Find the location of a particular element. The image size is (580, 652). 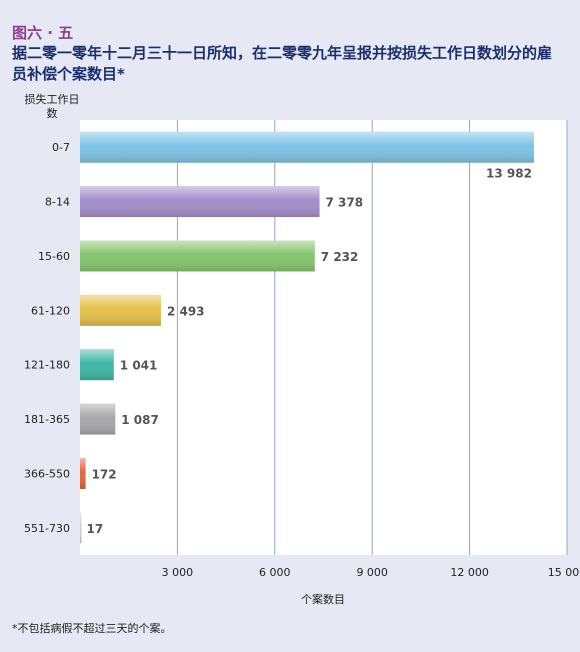

x-tick-label: 6 000 is located at coordinates (275, 572).